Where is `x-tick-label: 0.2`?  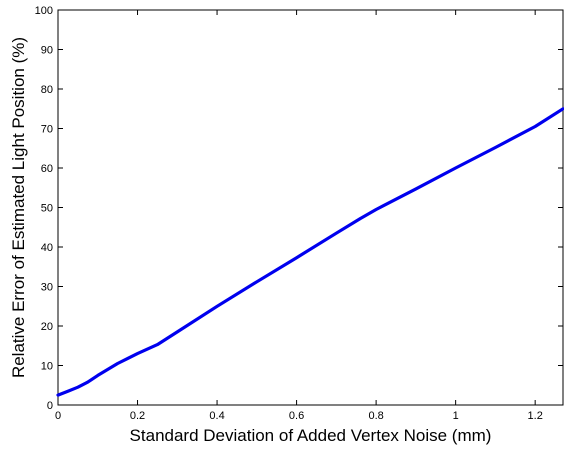 x-tick-label: 0.2 is located at coordinates (137, 416).